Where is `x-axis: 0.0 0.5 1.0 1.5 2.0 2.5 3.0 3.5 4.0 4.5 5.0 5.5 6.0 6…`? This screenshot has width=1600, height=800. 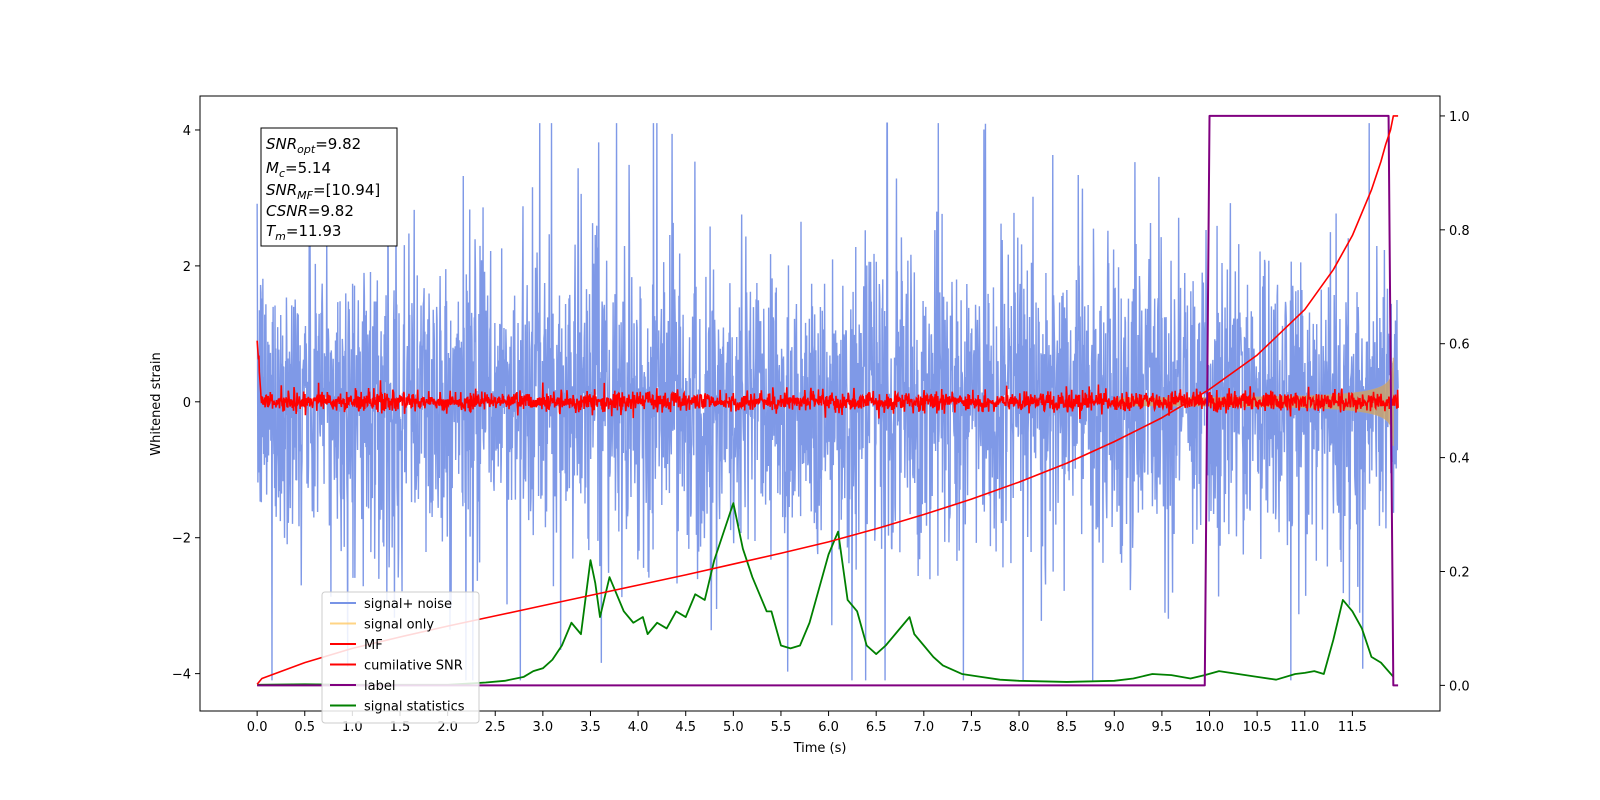
x-axis: 0.0 0.5 1.0 1.5 2.0 2.5 3.0 3.5 4.0 4.5 5.0 5.5 6.0 6… is located at coordinates (807, 723).